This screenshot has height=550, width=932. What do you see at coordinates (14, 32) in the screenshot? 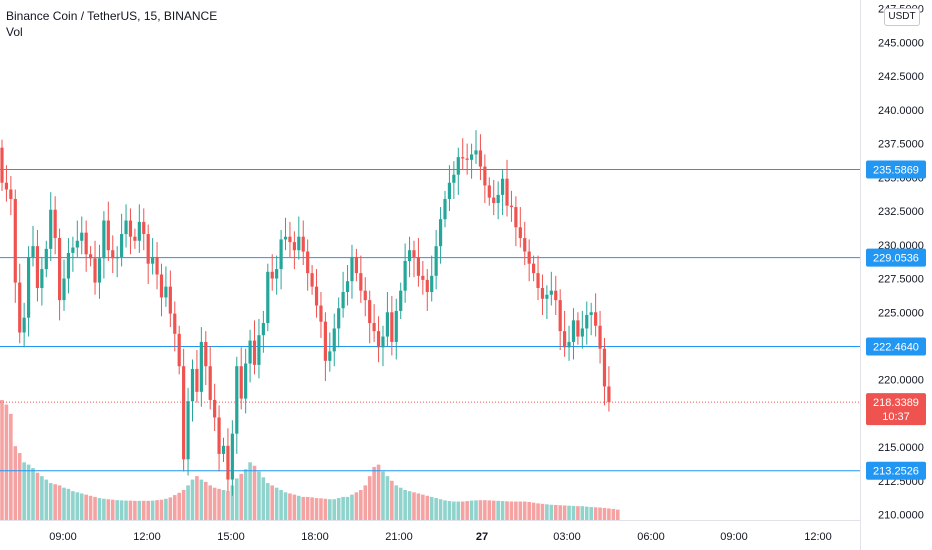
I see `volume-indicator-label: Vol` at bounding box center [14, 32].